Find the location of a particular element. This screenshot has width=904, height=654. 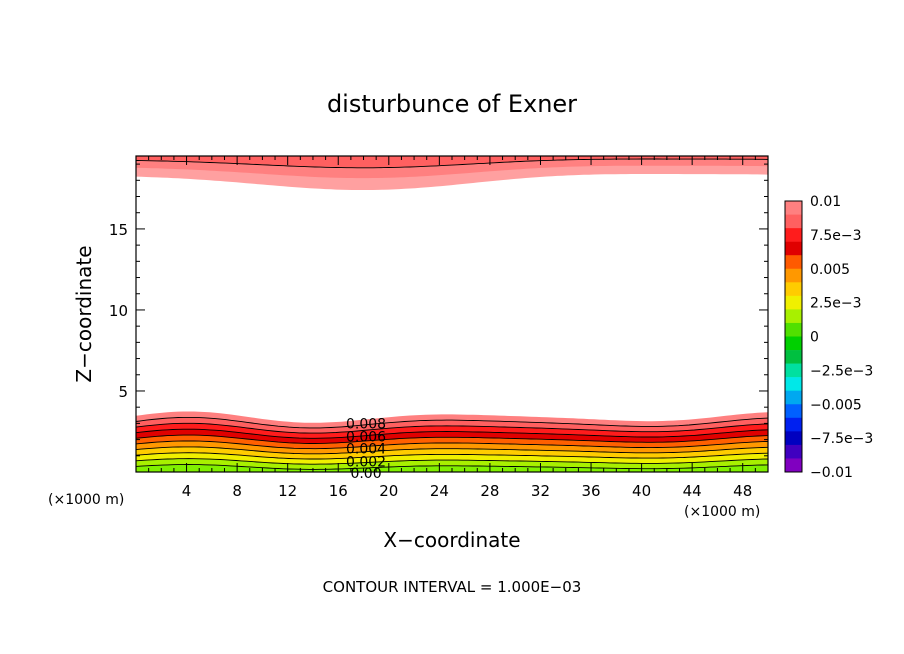

colorbar-label: −7.5e−3 is located at coordinates (841, 439).